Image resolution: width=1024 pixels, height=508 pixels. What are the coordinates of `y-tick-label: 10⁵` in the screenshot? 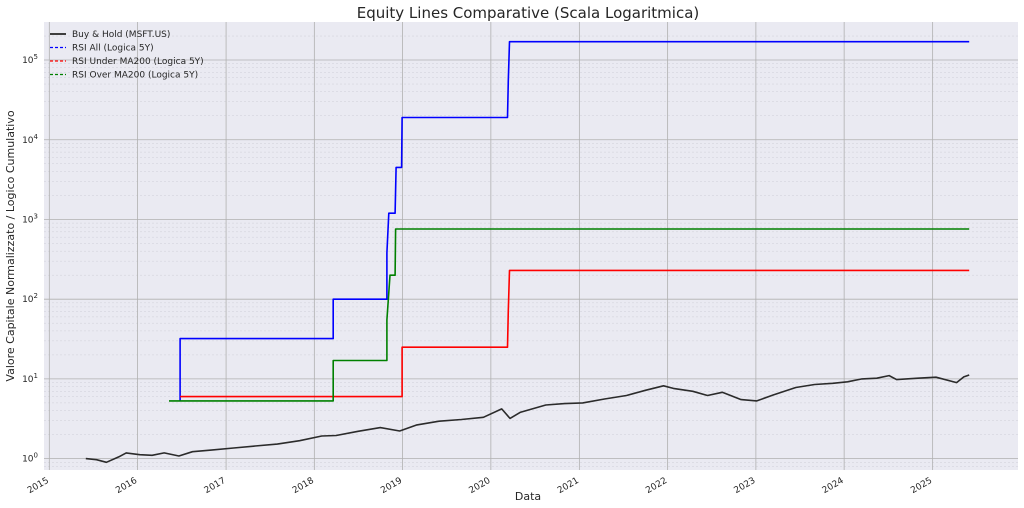 It's located at (30, 59).